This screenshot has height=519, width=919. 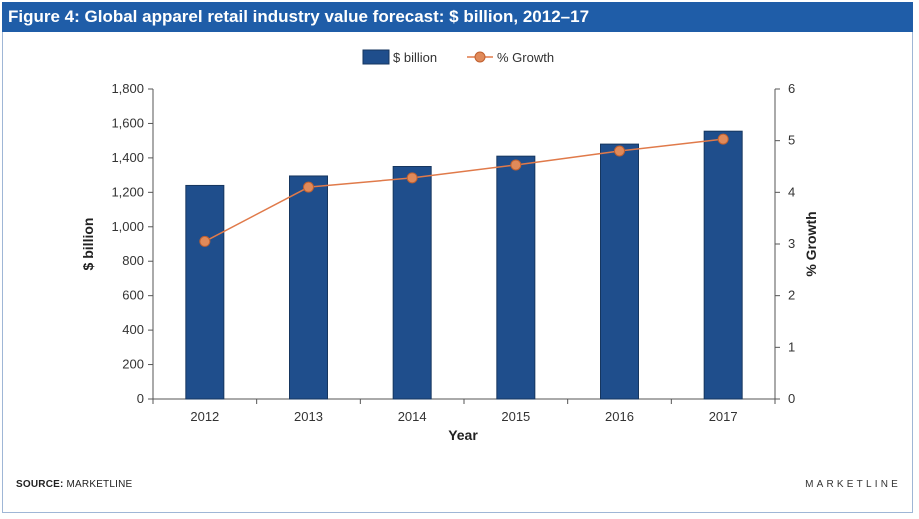 I want to click on x-axis-title: Year, so click(x=463, y=435).